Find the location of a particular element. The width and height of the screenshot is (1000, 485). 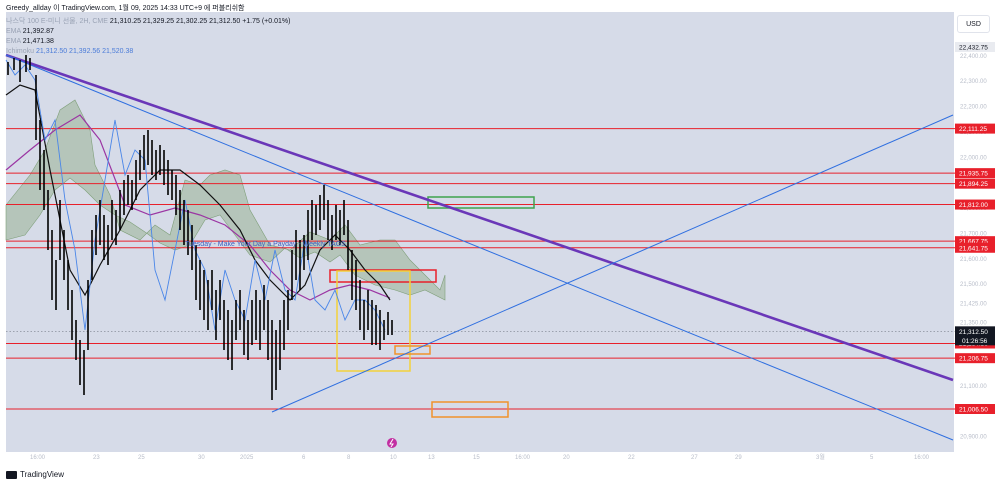

price-tick-label: 22,200.00 is located at coordinates (973, 108).